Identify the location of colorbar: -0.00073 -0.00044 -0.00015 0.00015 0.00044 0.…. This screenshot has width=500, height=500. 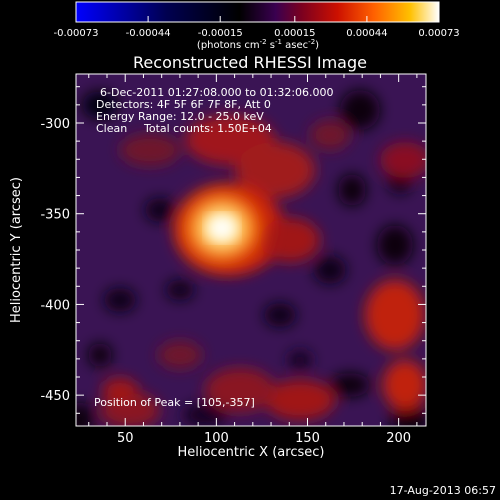
(257, 26).